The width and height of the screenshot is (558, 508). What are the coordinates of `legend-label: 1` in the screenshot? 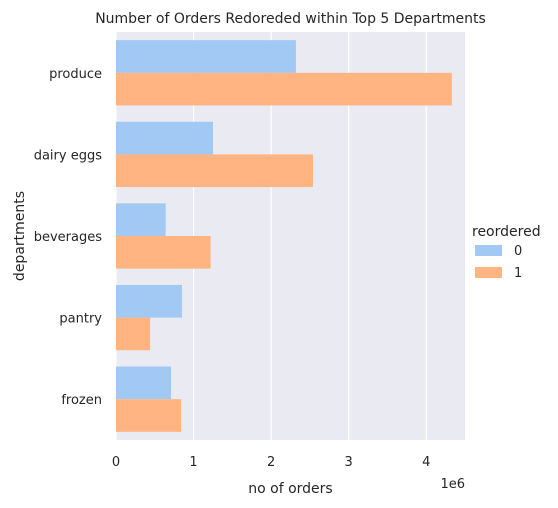 It's located at (518, 273).